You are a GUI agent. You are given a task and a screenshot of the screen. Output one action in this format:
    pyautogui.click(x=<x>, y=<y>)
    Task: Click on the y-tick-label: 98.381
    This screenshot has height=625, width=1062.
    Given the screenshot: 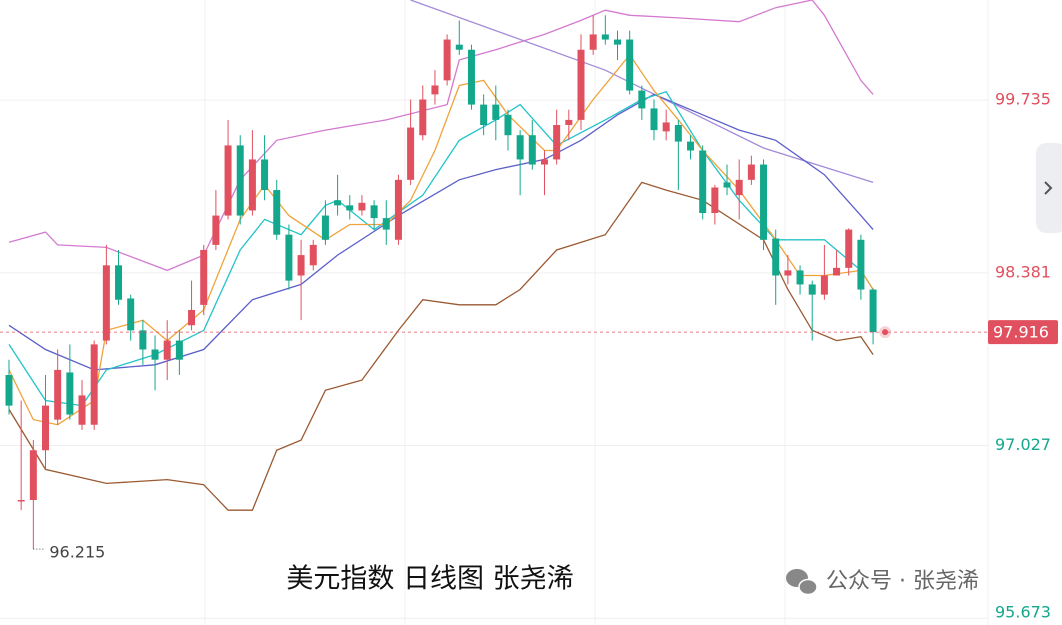 What is the action you would take?
    pyautogui.click(x=1023, y=271)
    